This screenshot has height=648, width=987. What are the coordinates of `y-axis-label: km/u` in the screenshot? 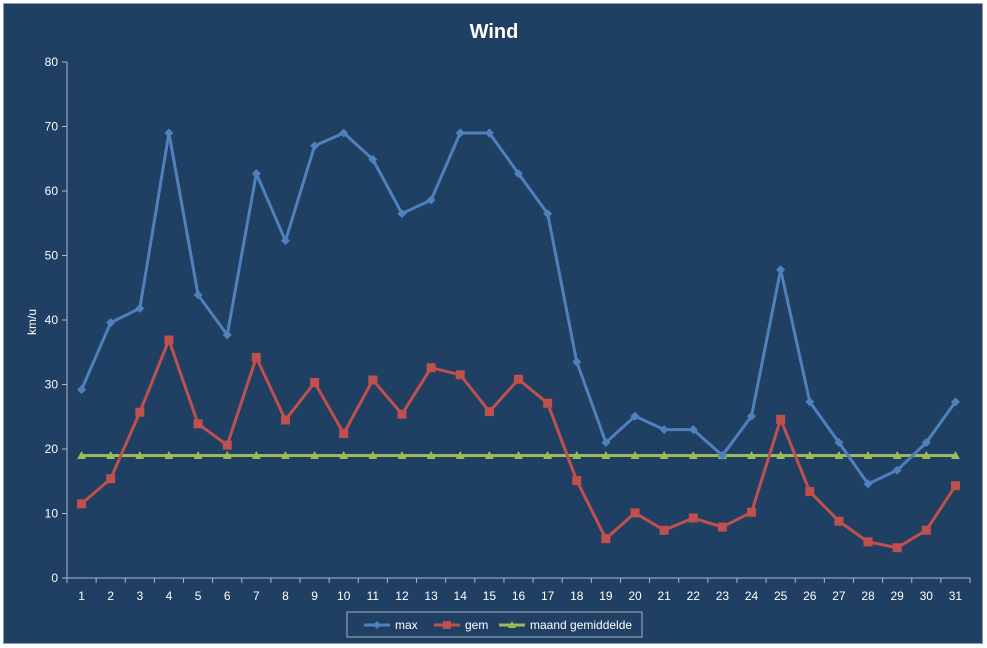 It's located at (32, 322).